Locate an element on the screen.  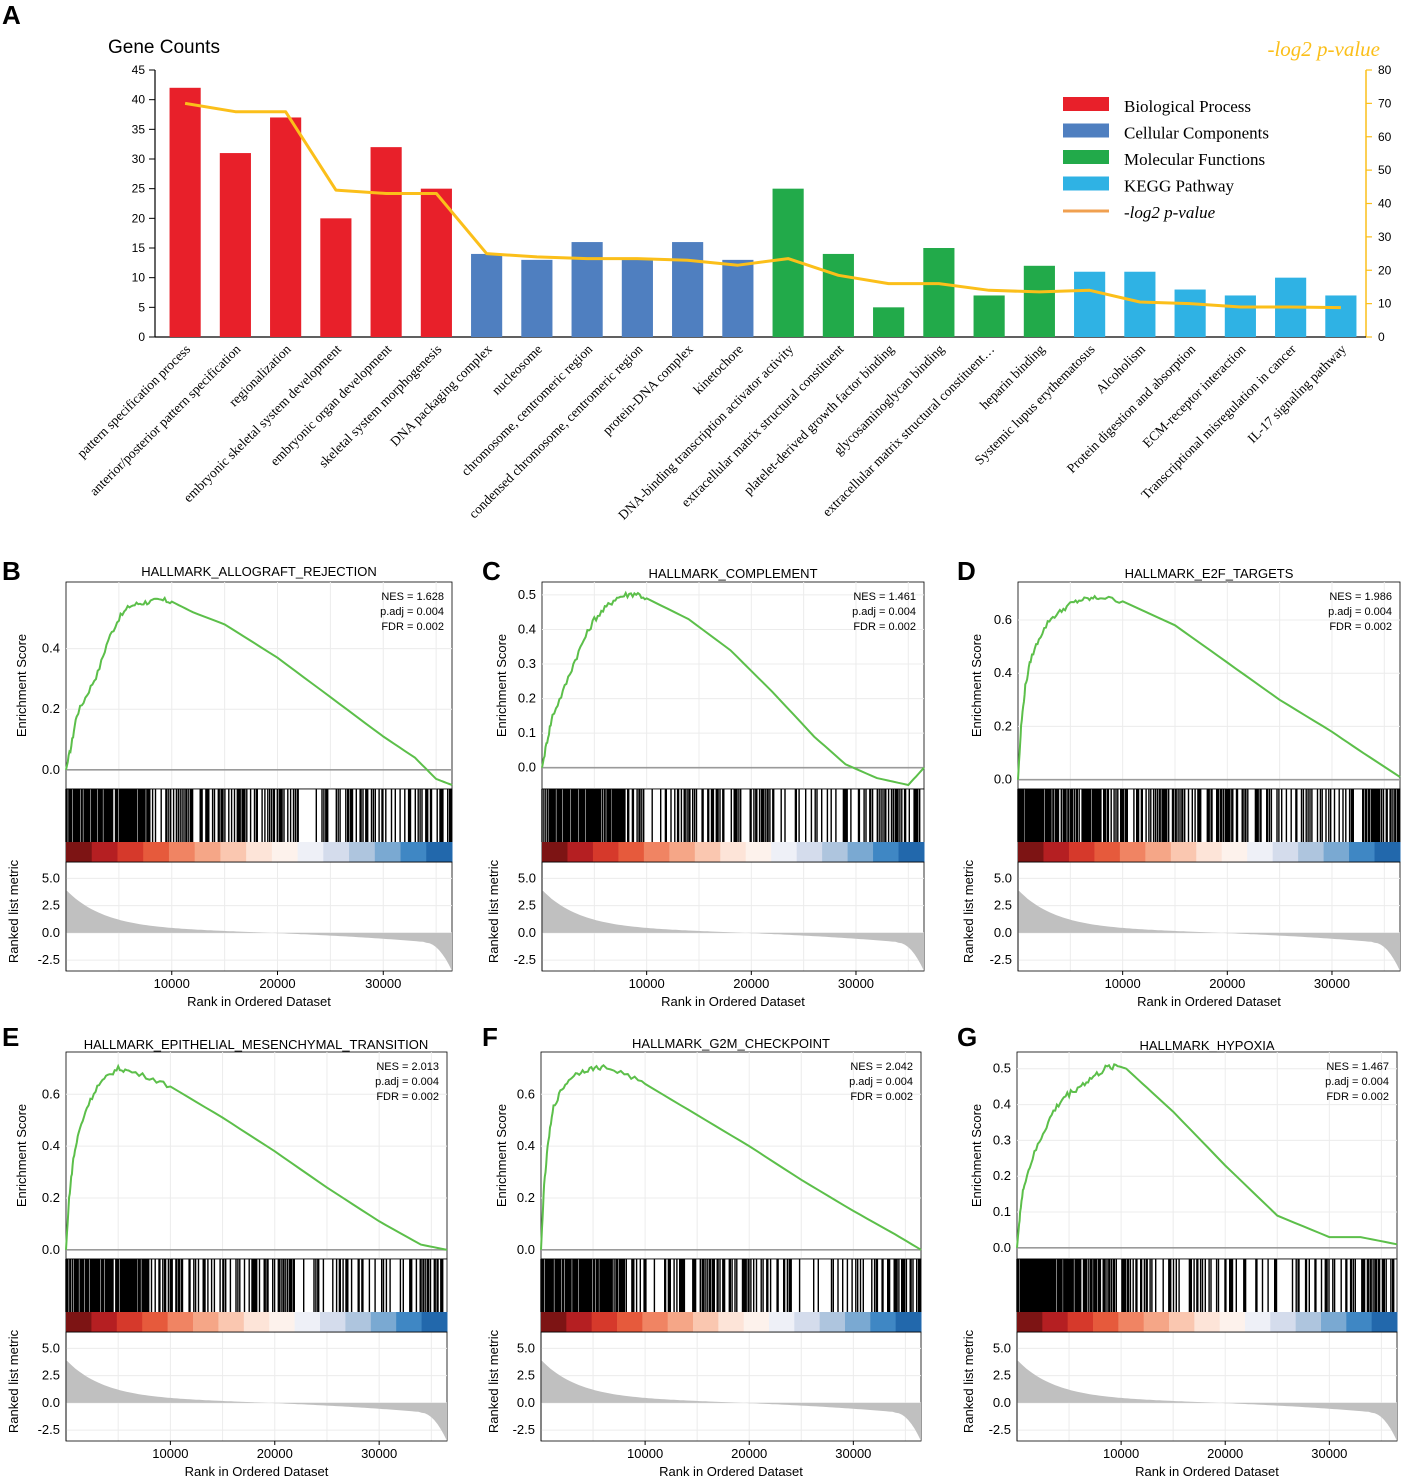
x-tick-label: 30000 is located at coordinates (1329, 1453).